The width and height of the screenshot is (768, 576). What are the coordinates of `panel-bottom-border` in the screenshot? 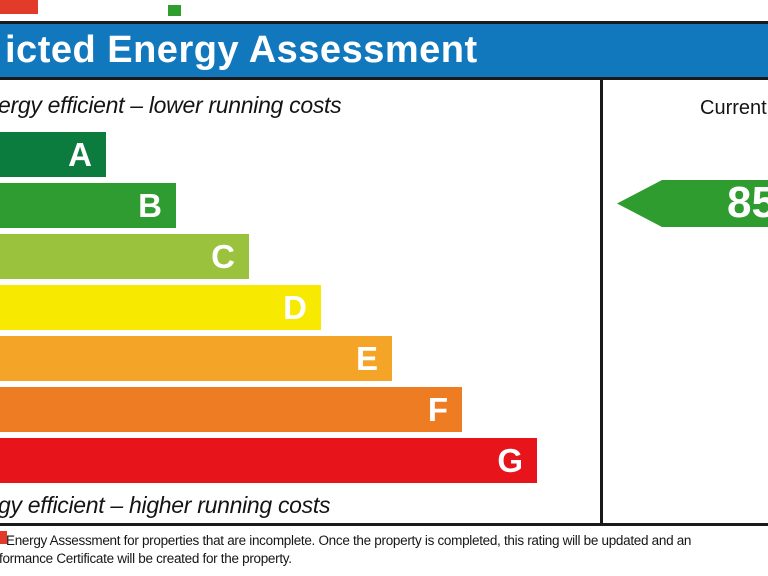 It's located at (384, 524).